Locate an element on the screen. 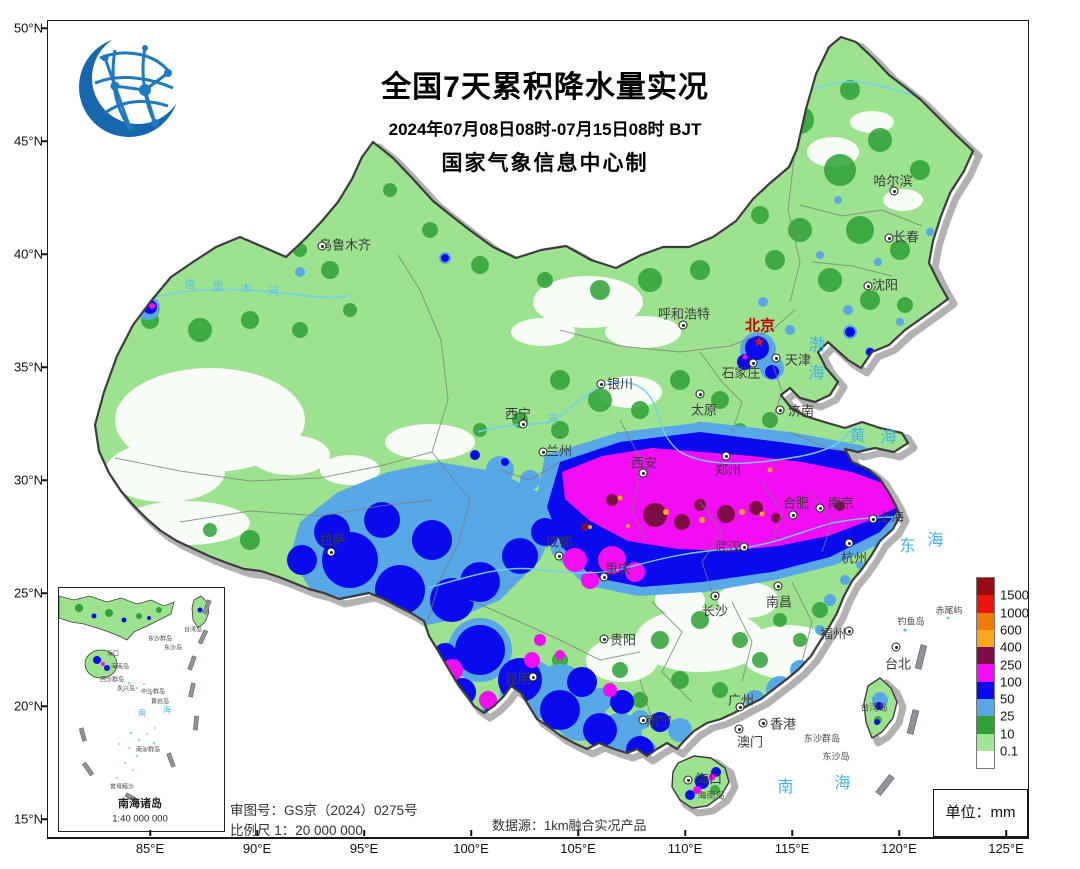 This screenshot has height=869, width=1080. map-scale: 比例尺 1：20 000 000 is located at coordinates (296, 830).